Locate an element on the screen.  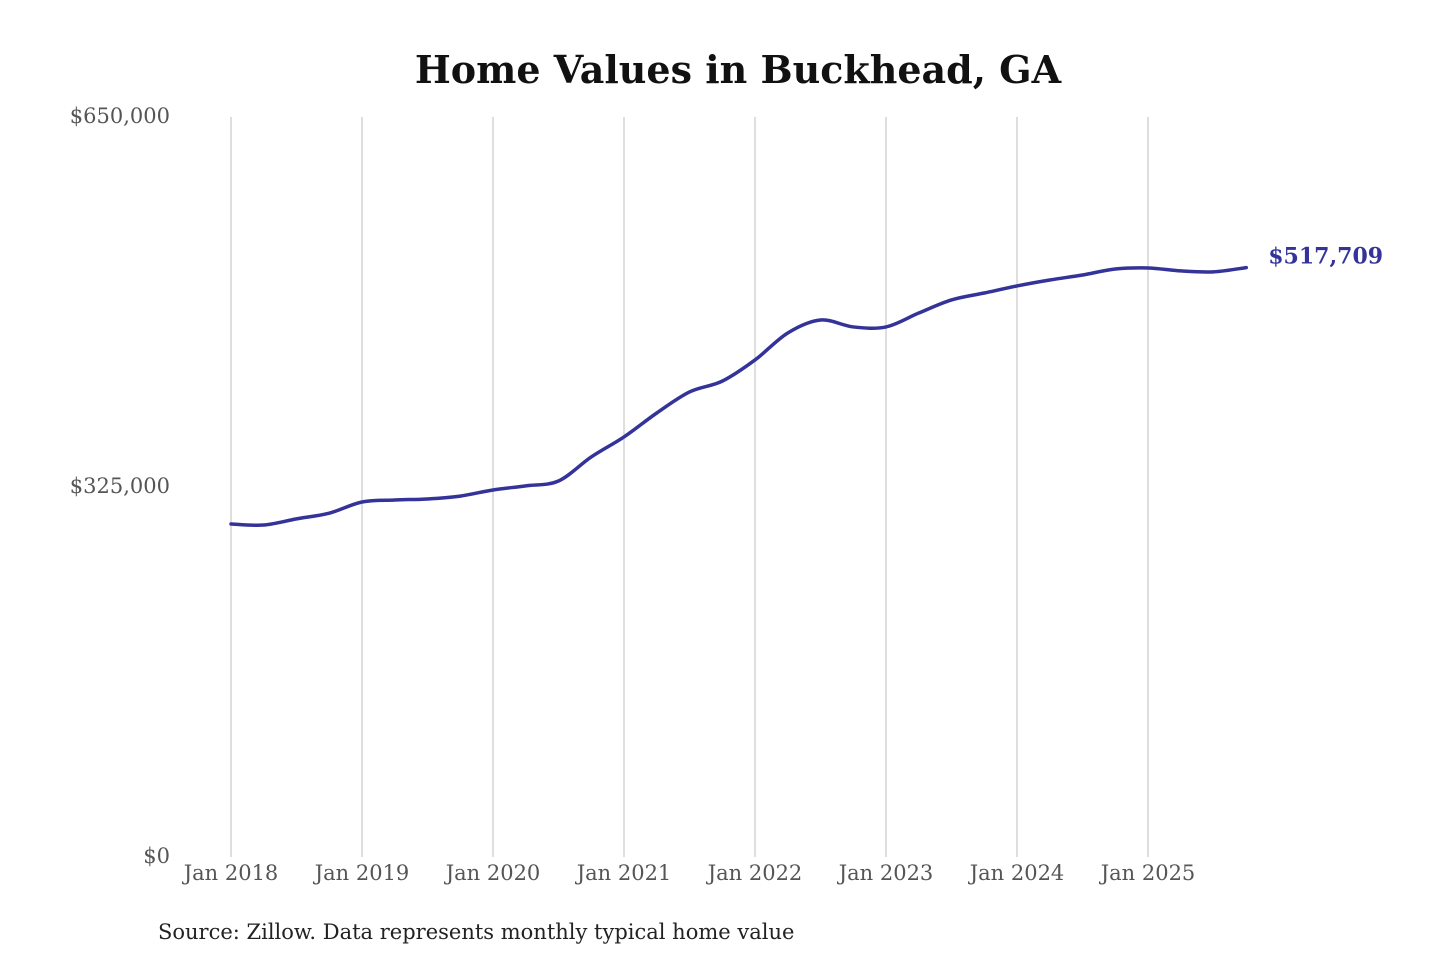
chart-title: Home Values in Buckhead, GA is located at coordinates (738, 69).